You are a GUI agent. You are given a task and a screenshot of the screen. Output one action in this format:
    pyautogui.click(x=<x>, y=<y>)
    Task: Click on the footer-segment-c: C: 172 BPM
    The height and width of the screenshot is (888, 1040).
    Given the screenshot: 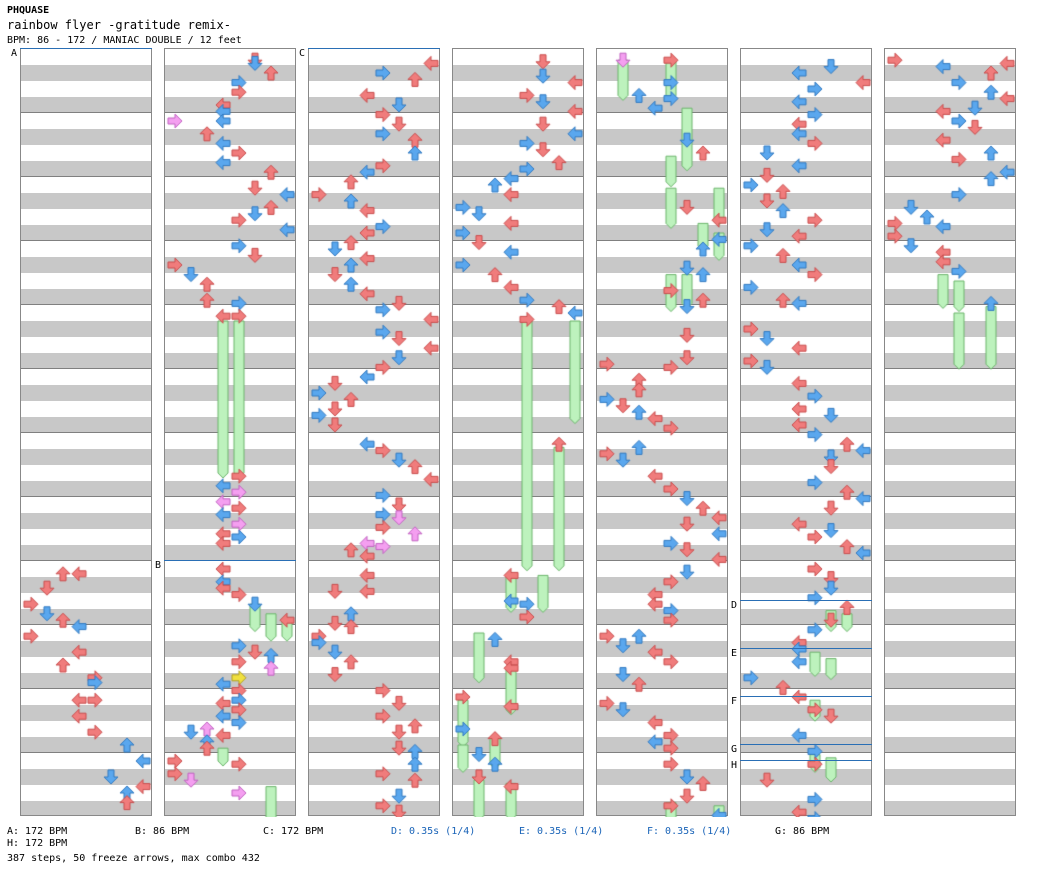 What is the action you would take?
    pyautogui.click(x=293, y=831)
    